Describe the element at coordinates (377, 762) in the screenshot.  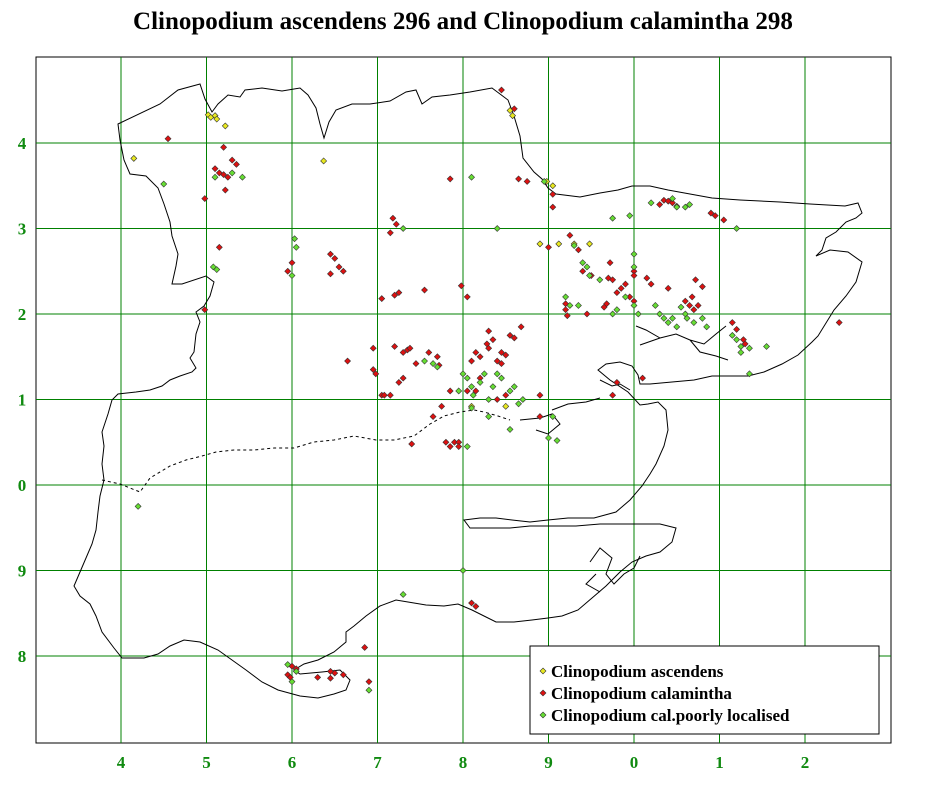
I see `x-tick-label: 7` at that location.